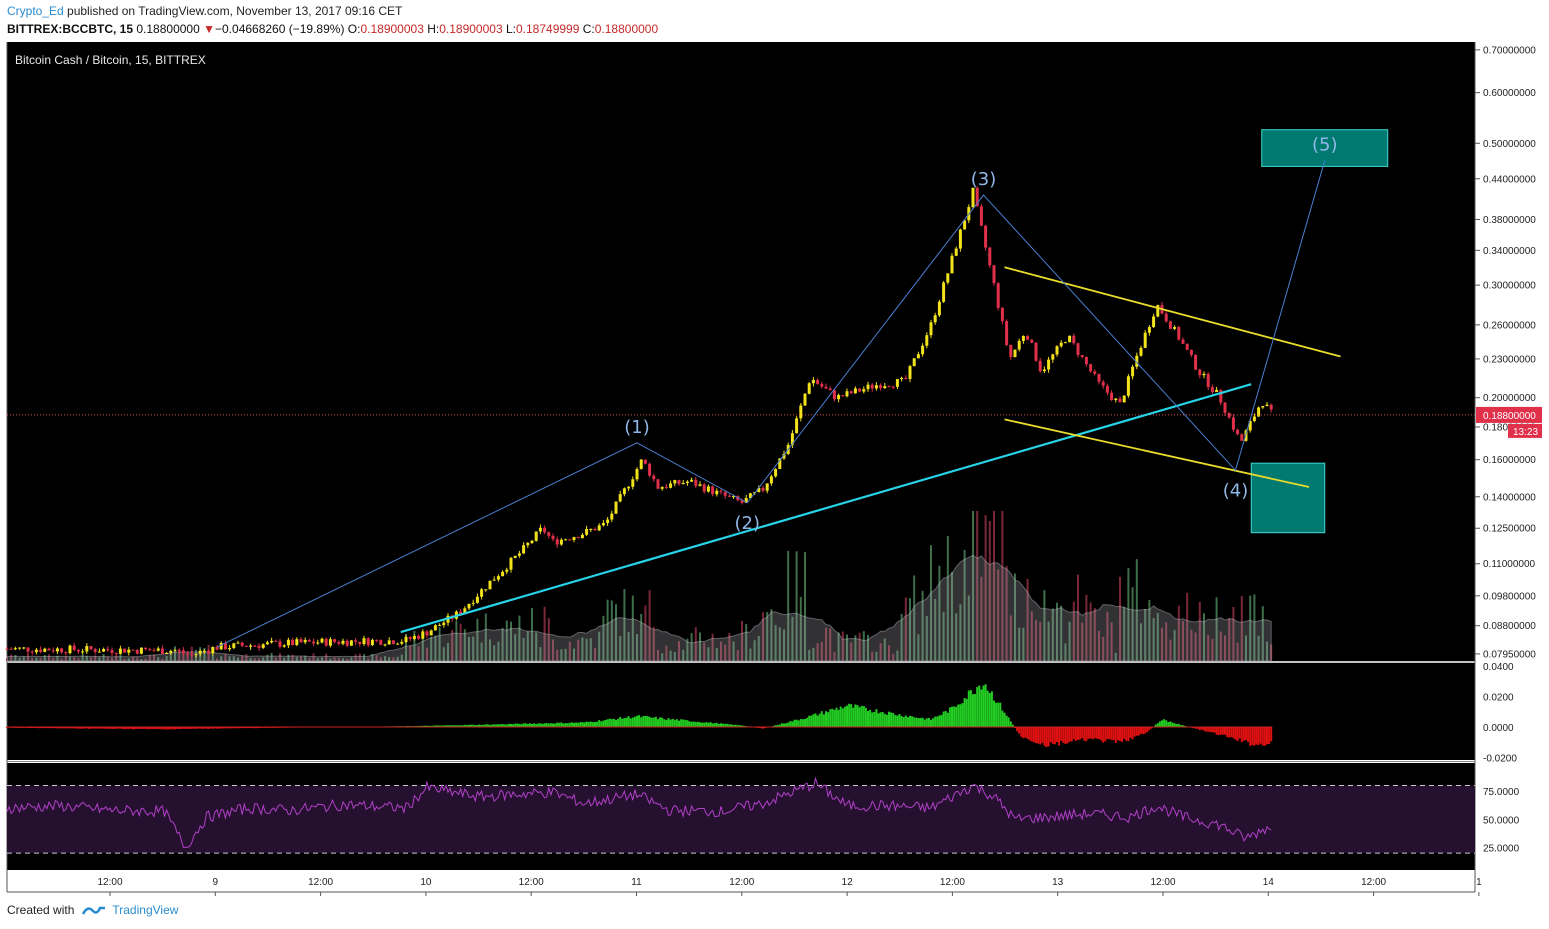 This screenshot has width=1549, height=929. What do you see at coordinates (145, 910) in the screenshot?
I see `tradingview-link: TradingView` at bounding box center [145, 910].